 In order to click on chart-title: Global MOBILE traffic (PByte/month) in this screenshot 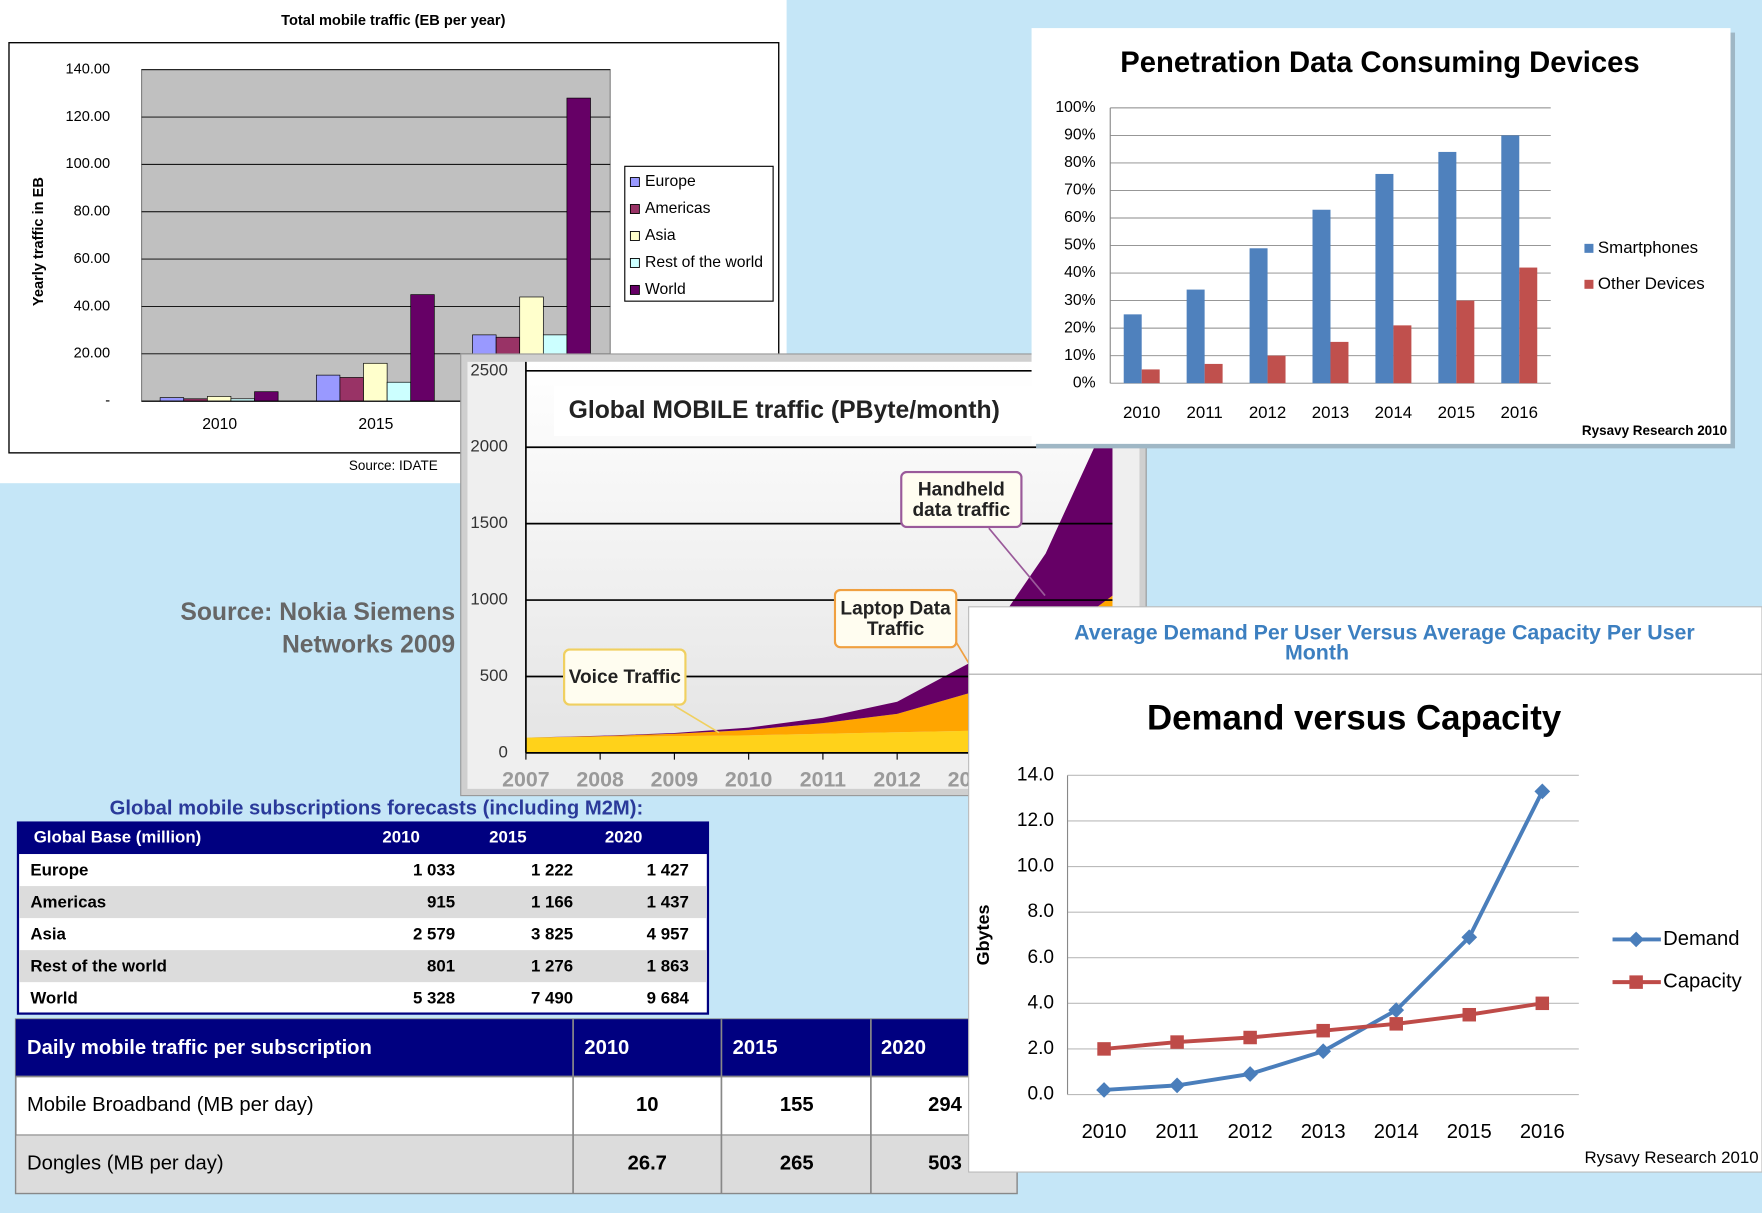, I will do `click(784, 410)`.